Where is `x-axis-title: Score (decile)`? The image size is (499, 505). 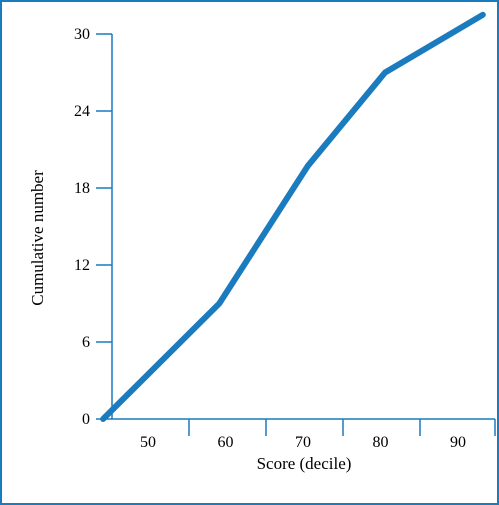
x-axis-title: Score (decile) is located at coordinates (304, 463).